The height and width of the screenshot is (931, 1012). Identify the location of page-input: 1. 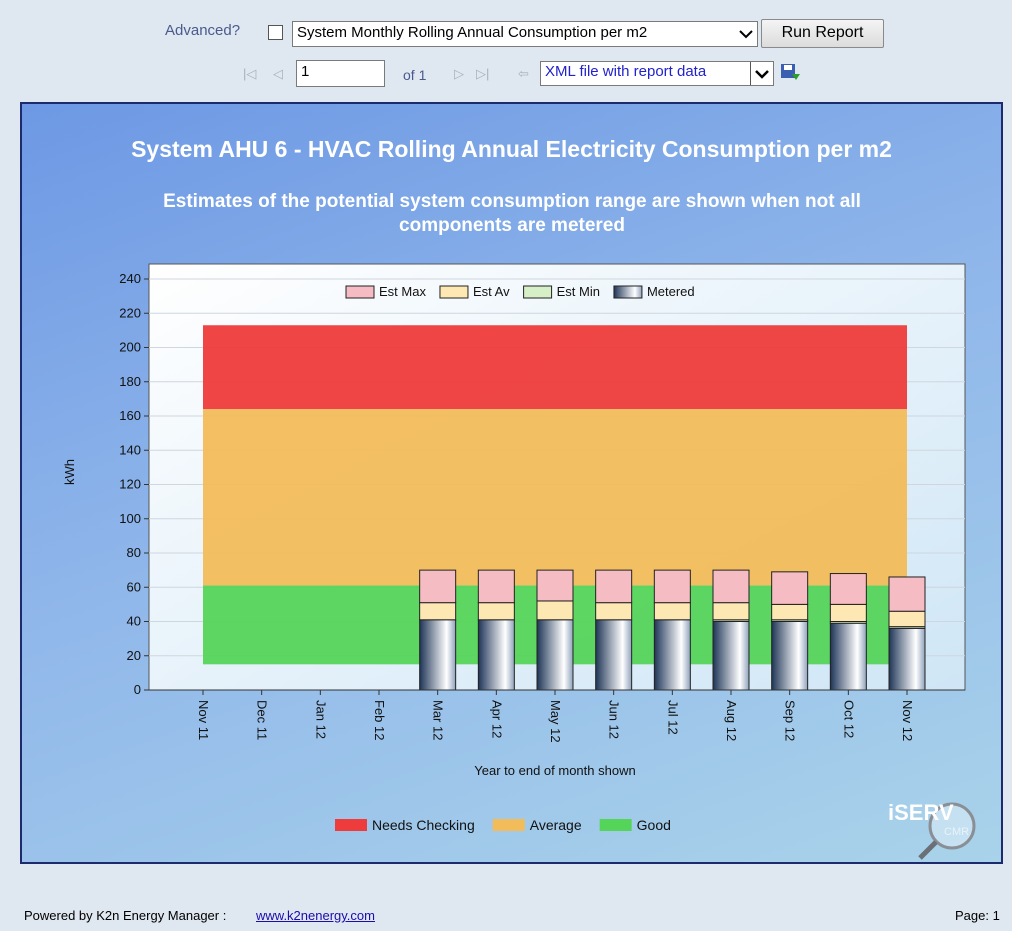
(340, 73).